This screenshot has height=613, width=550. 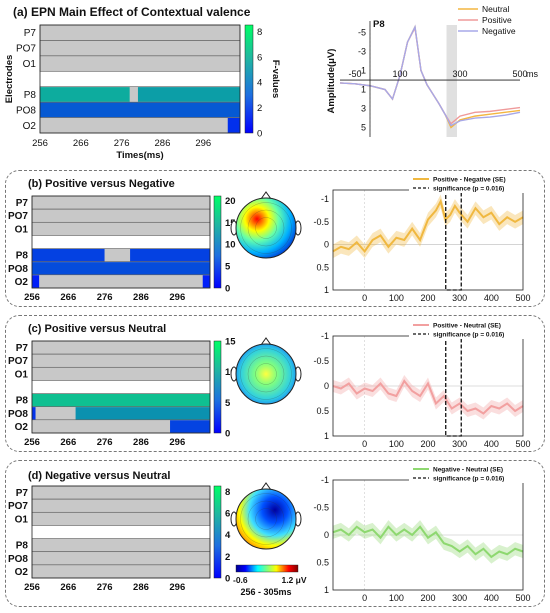 I want to click on colorbar-a, so click(x=249, y=79).